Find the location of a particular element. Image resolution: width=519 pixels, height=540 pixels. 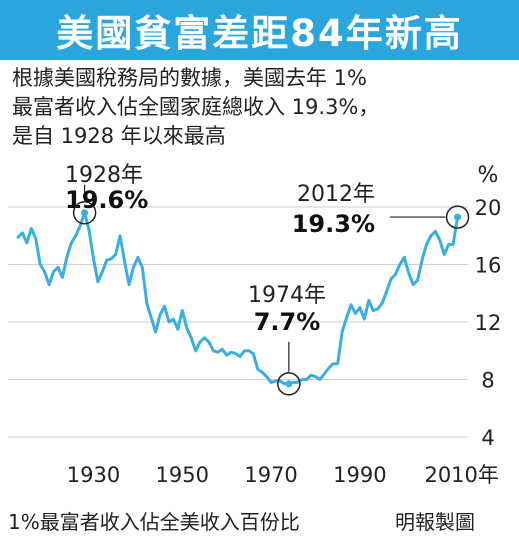

subtitle-line: 是自 1928 年以來最高 is located at coordinates (119, 136).